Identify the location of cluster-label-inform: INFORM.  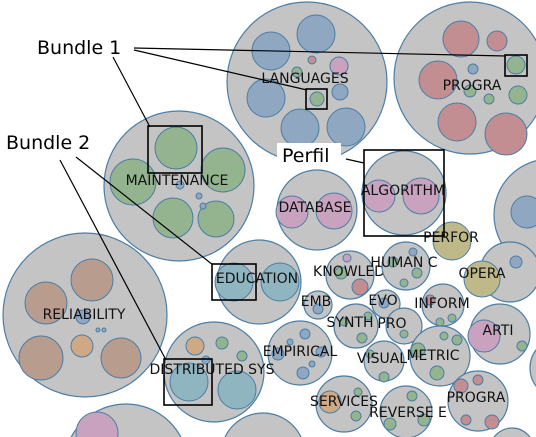
(441, 304).